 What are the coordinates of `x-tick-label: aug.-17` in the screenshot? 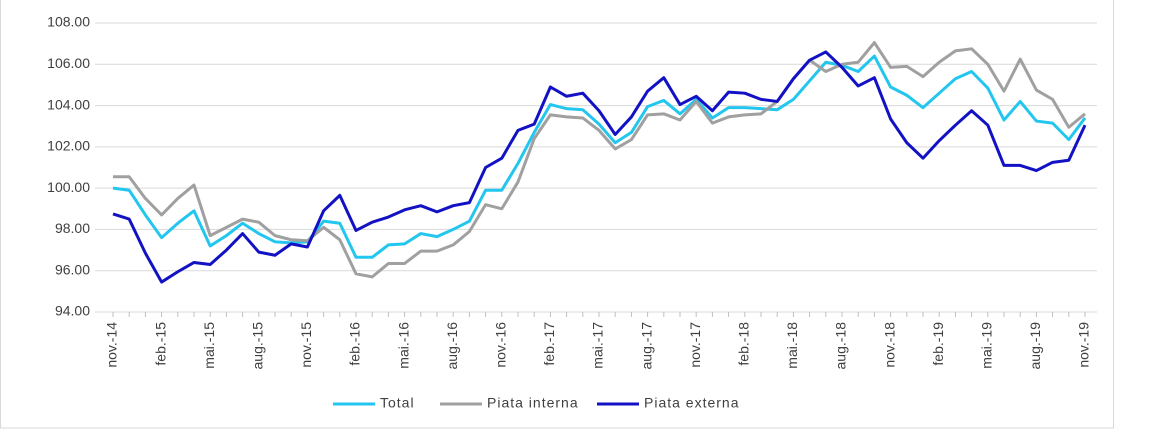 It's located at (646, 346).